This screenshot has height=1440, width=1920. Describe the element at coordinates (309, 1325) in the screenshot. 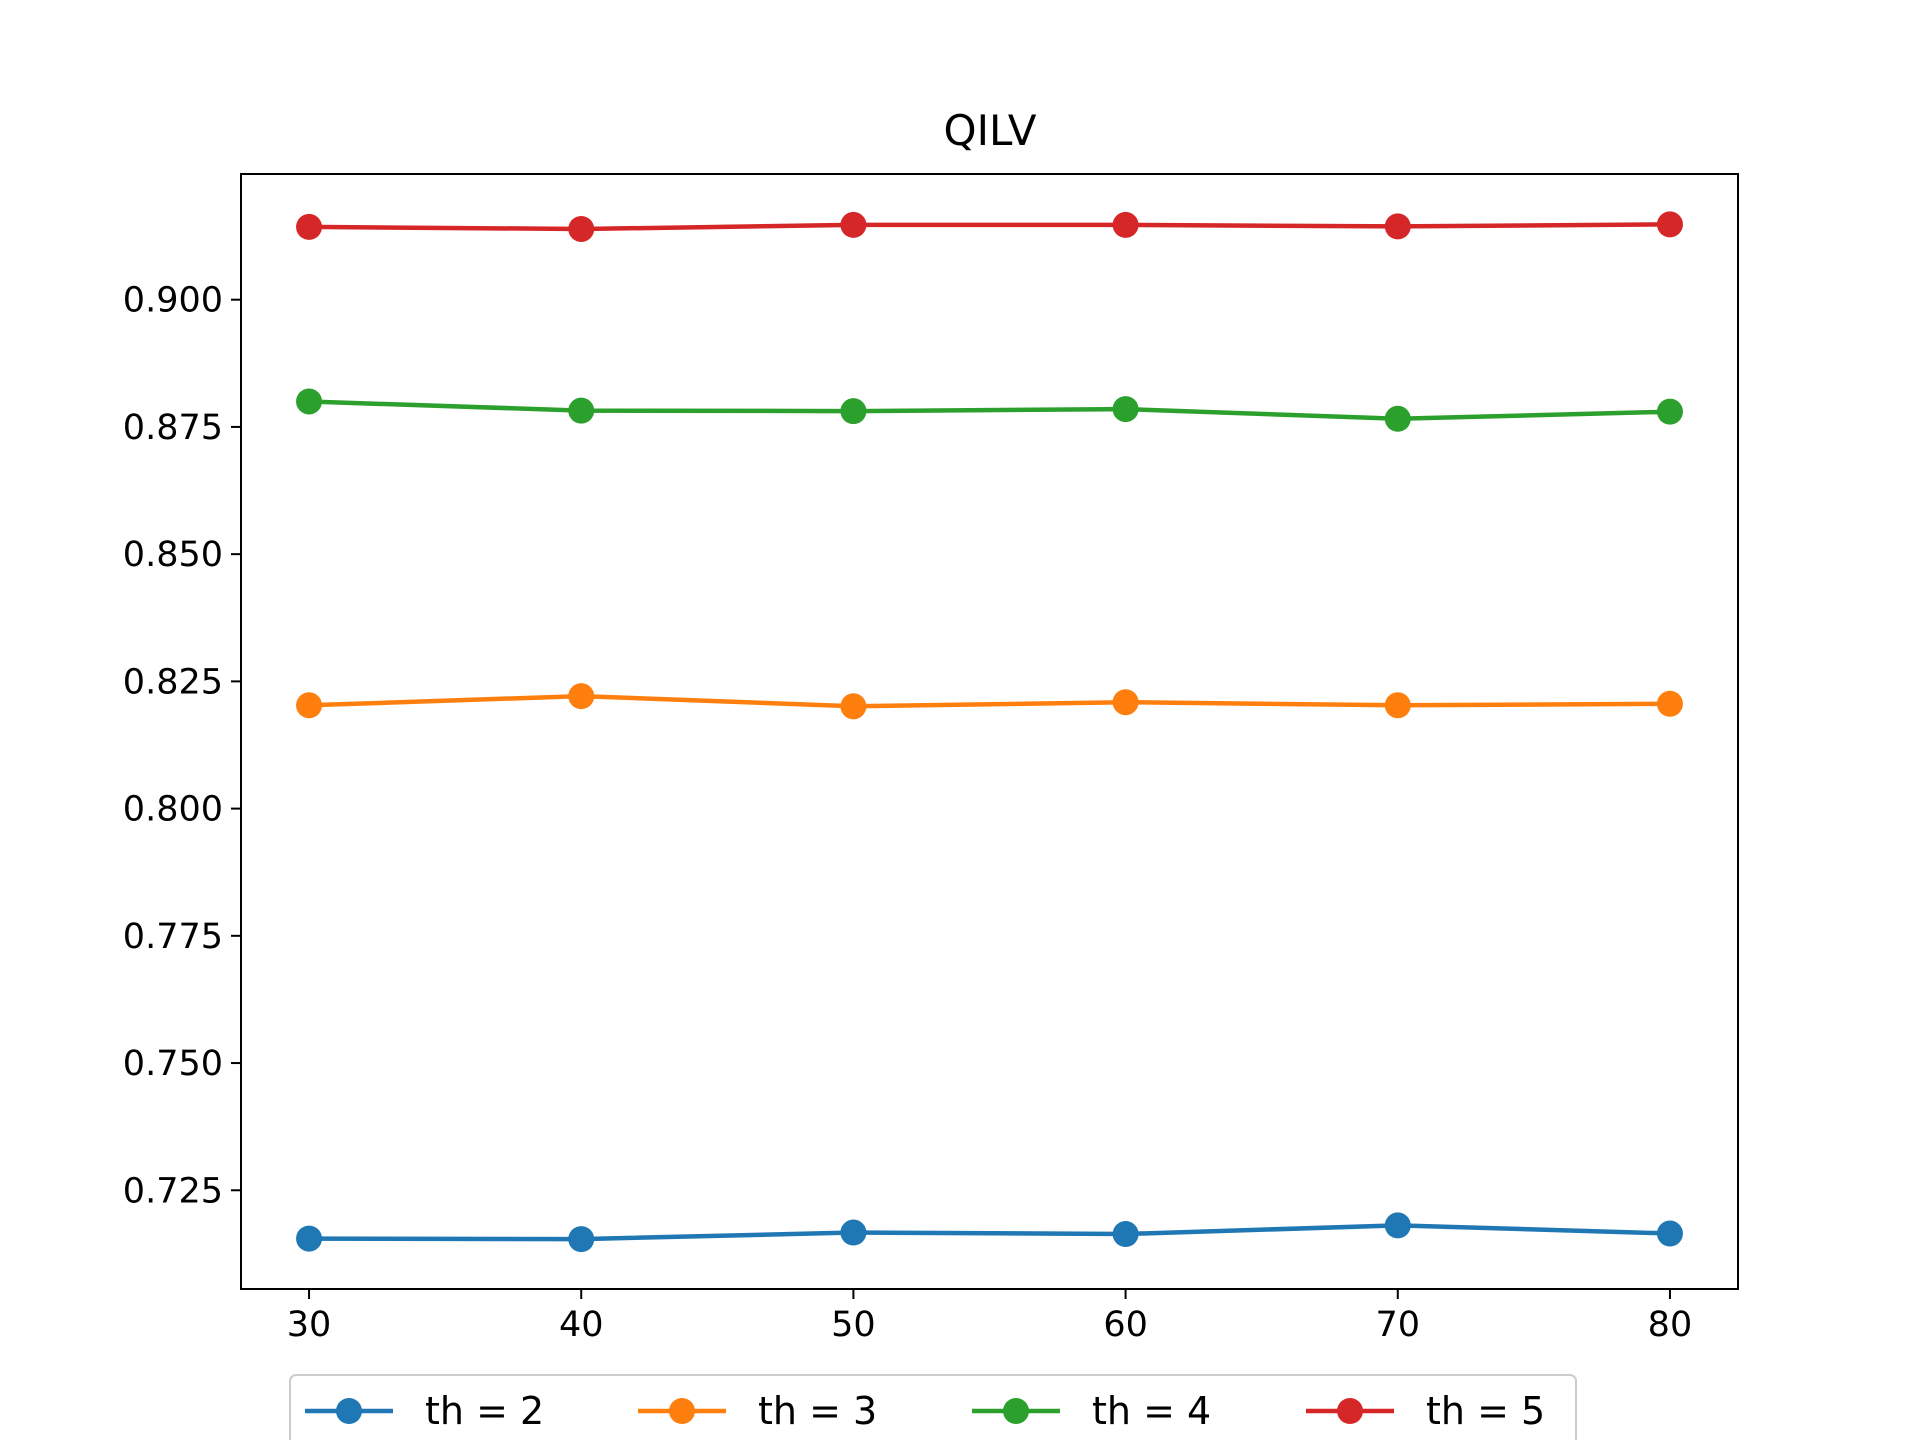

I see `x-tick-label: 30` at that location.